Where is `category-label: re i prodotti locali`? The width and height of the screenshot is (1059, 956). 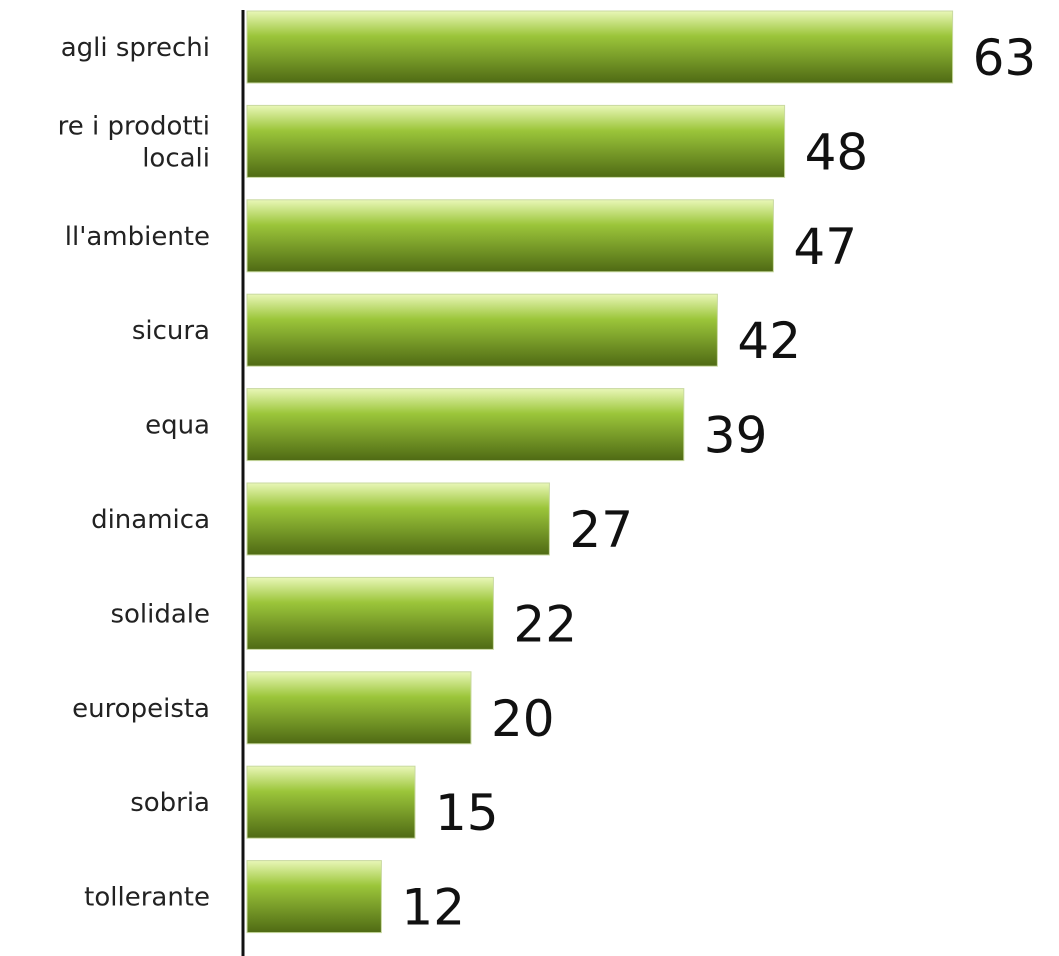 category-label: re i prodotti locali is located at coordinates (134, 142).